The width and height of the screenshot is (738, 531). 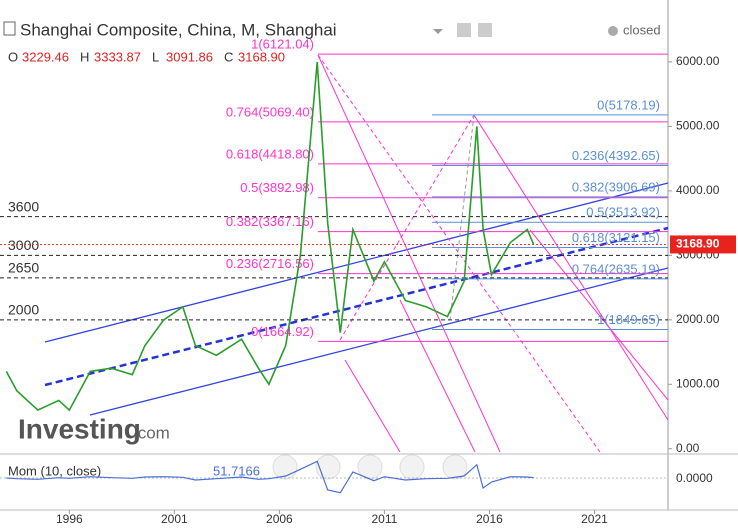 What do you see at coordinates (616, 186) in the screenshot?
I see `fib-label: 0.382(3906.69)` at bounding box center [616, 186].